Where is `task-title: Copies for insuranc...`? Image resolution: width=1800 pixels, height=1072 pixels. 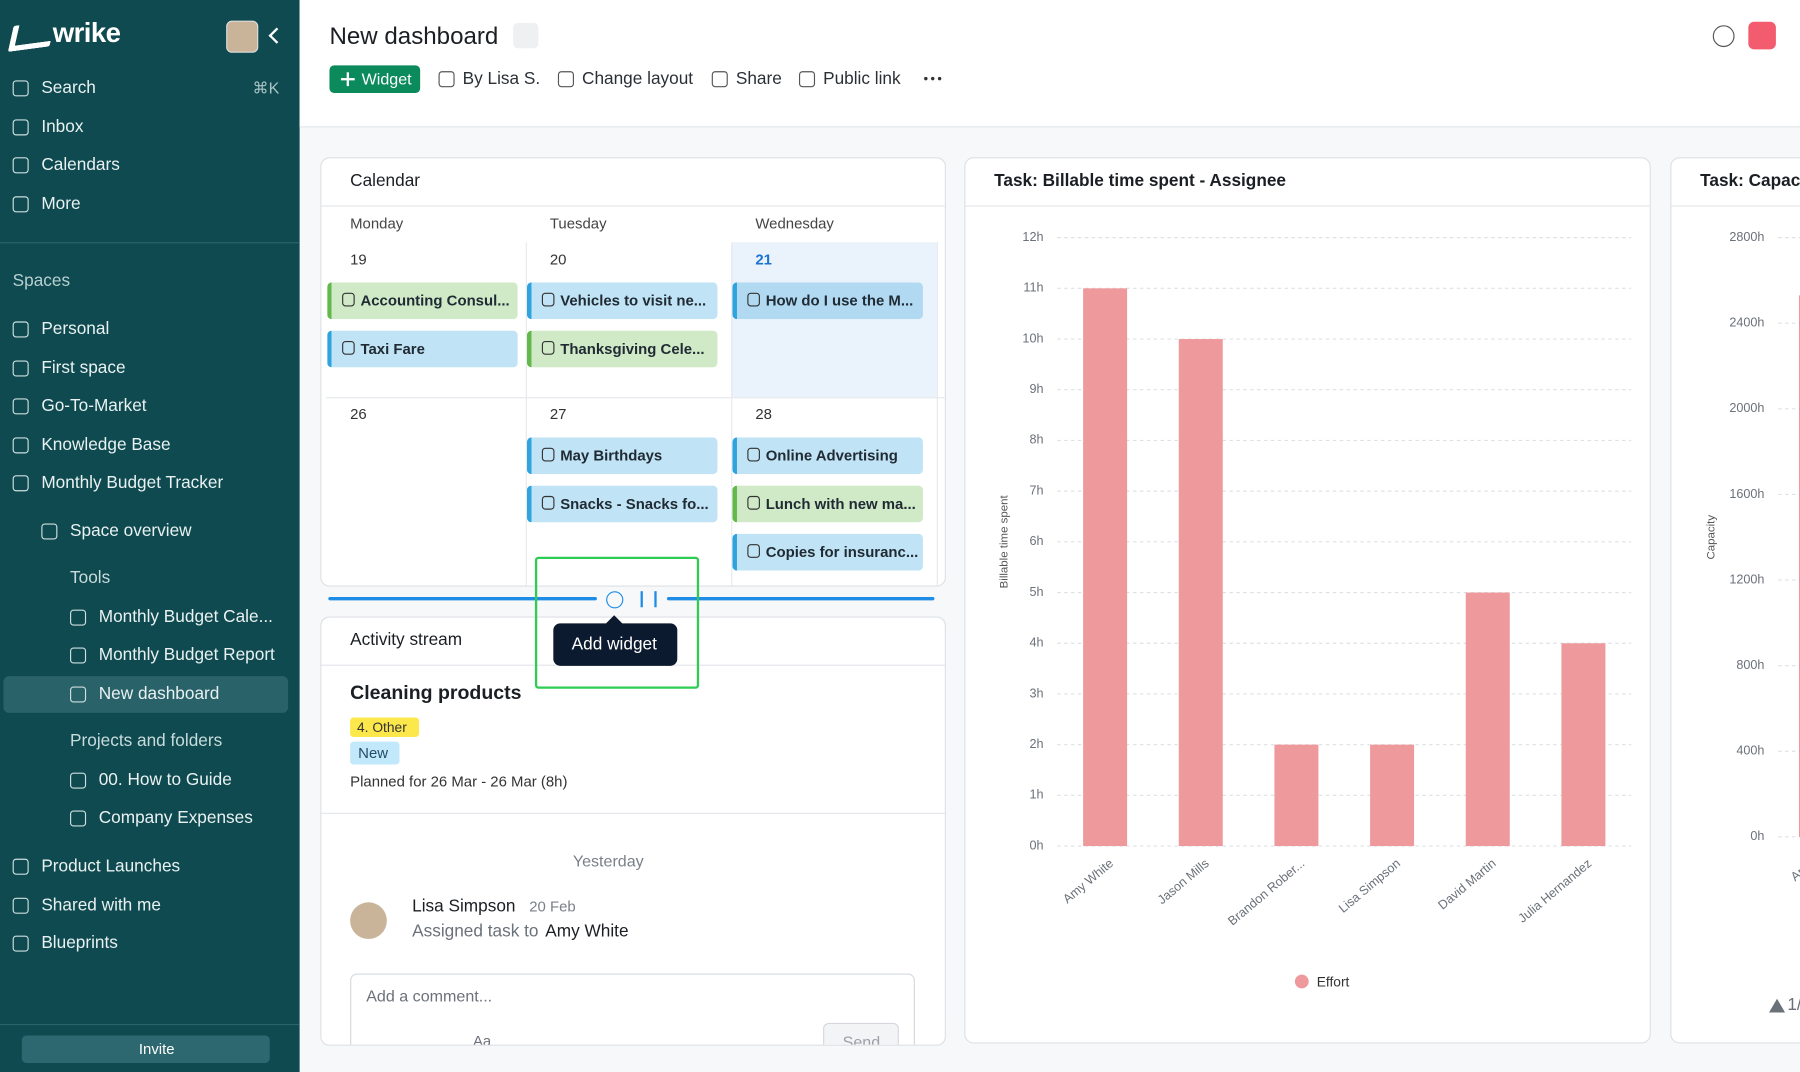
task-title: Copies for insuranc... is located at coordinates (842, 552).